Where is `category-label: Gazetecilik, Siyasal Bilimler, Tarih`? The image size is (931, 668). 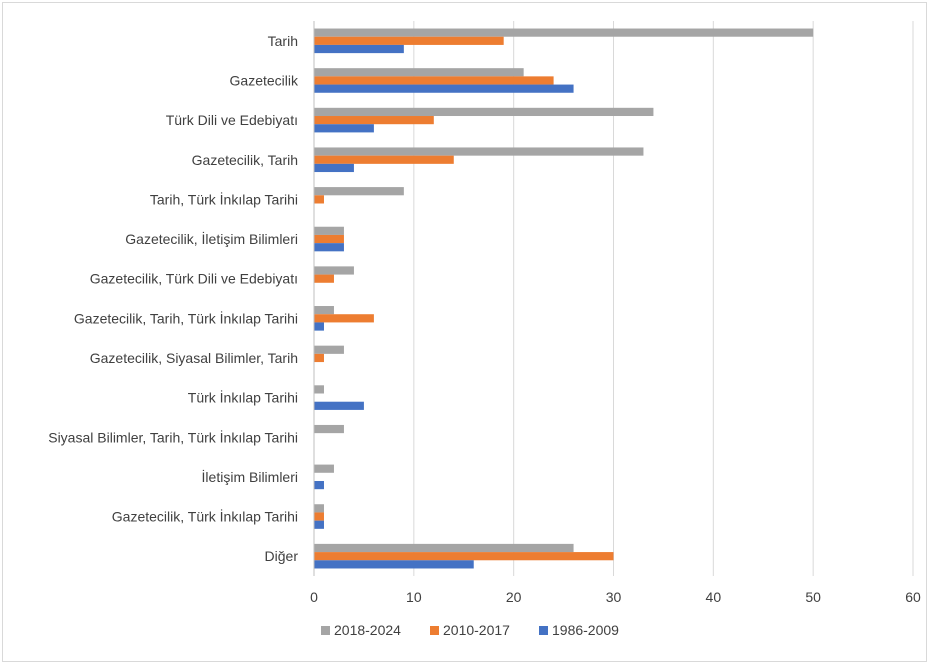 category-label: Gazetecilik, Siyasal Bilimler, Tarih is located at coordinates (194, 358).